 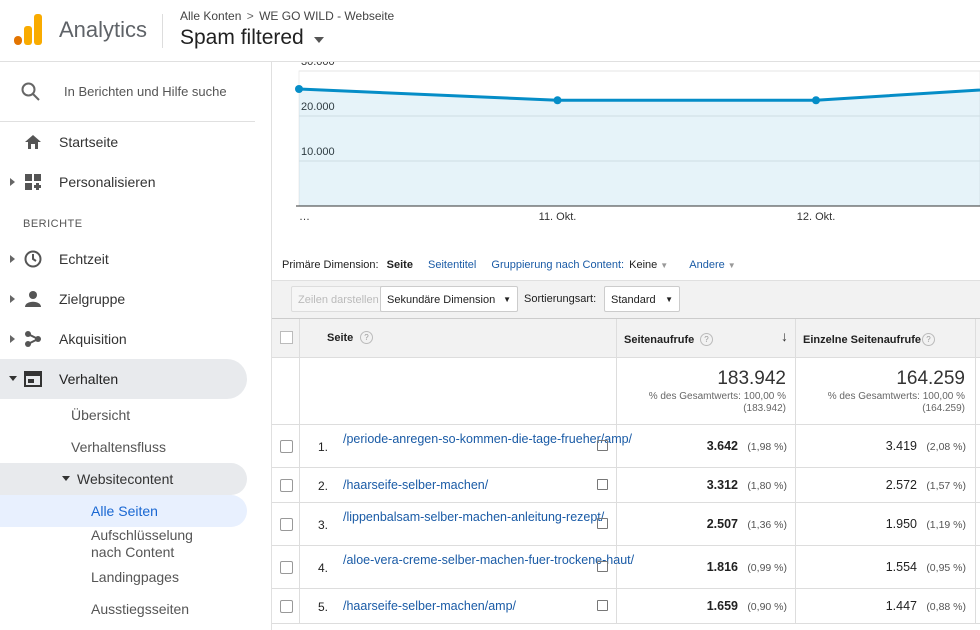 I want to click on dimension-option: Gruppierung nach Content:, so click(x=558, y=265).